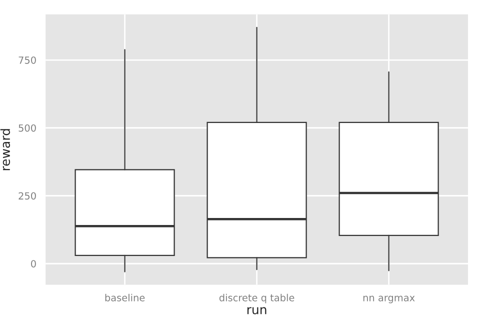 This screenshot has width=480, height=320. I want to click on y-tick-label: 250, so click(27, 196).